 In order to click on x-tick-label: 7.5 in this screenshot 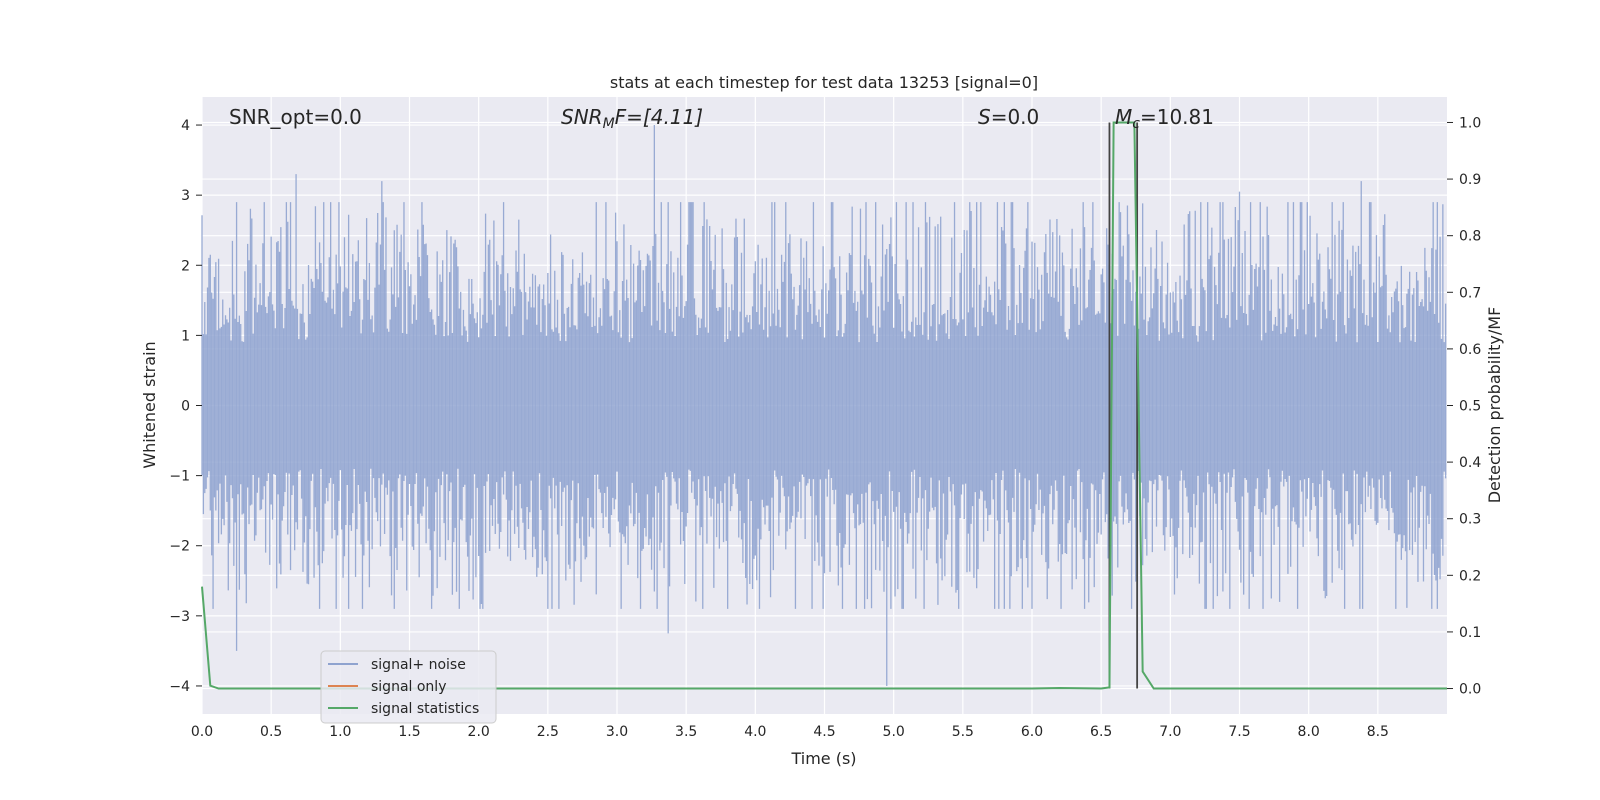, I will do `click(1239, 732)`.